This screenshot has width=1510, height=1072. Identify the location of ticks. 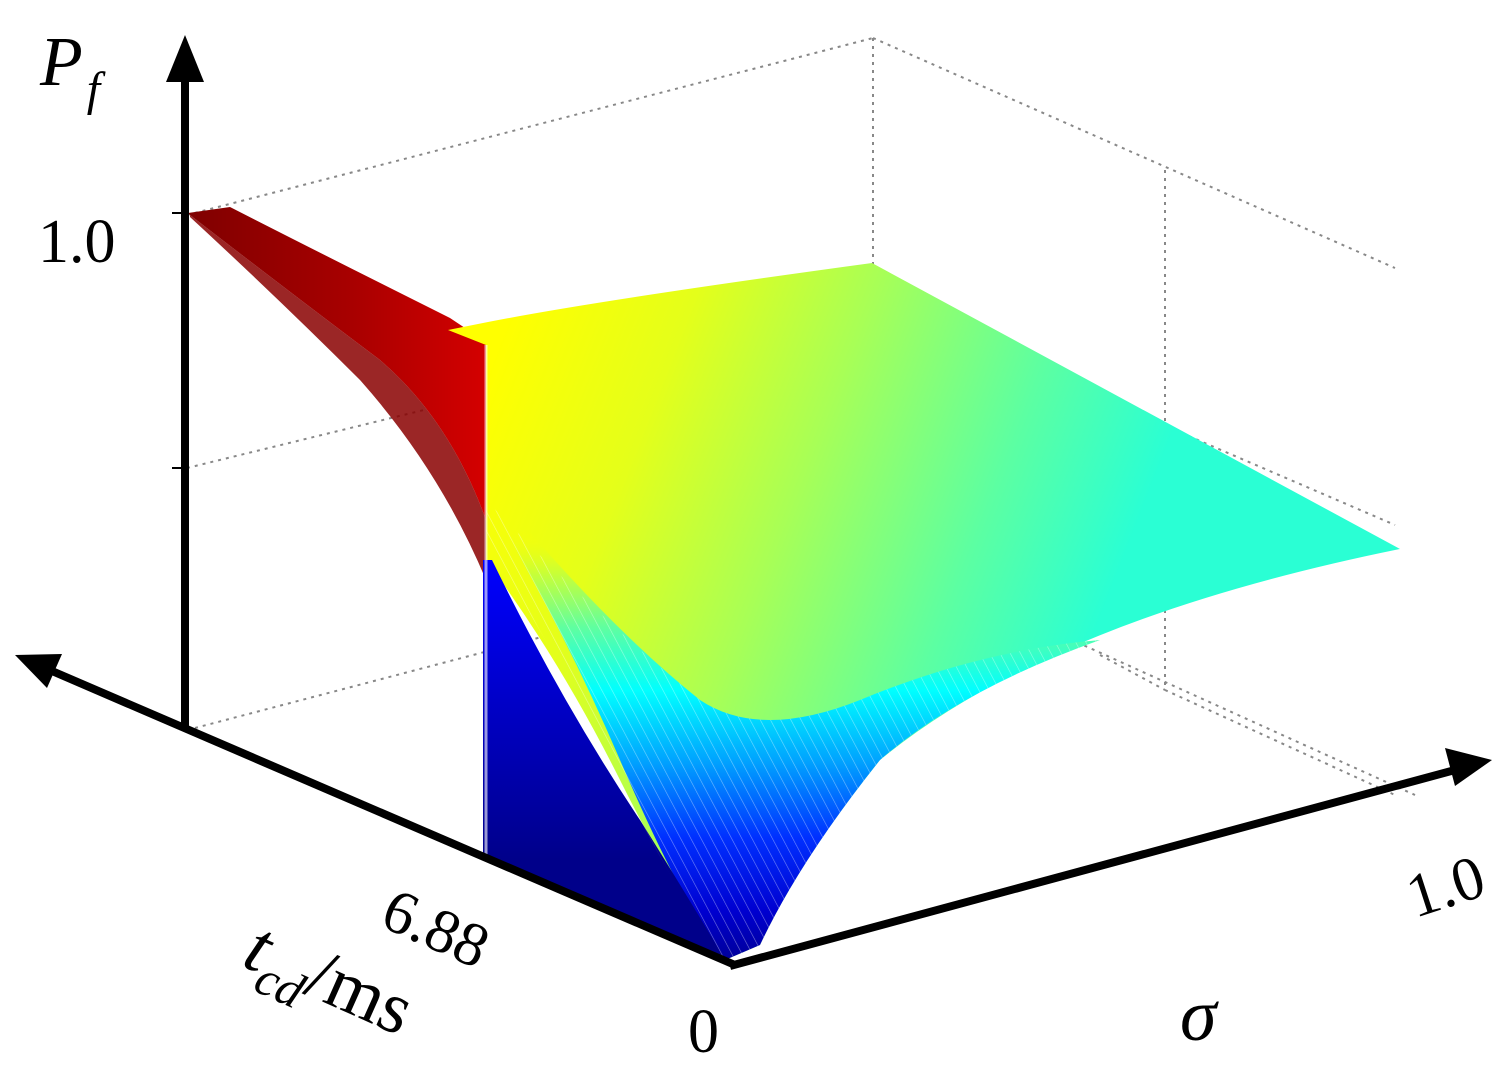
(180, 340).